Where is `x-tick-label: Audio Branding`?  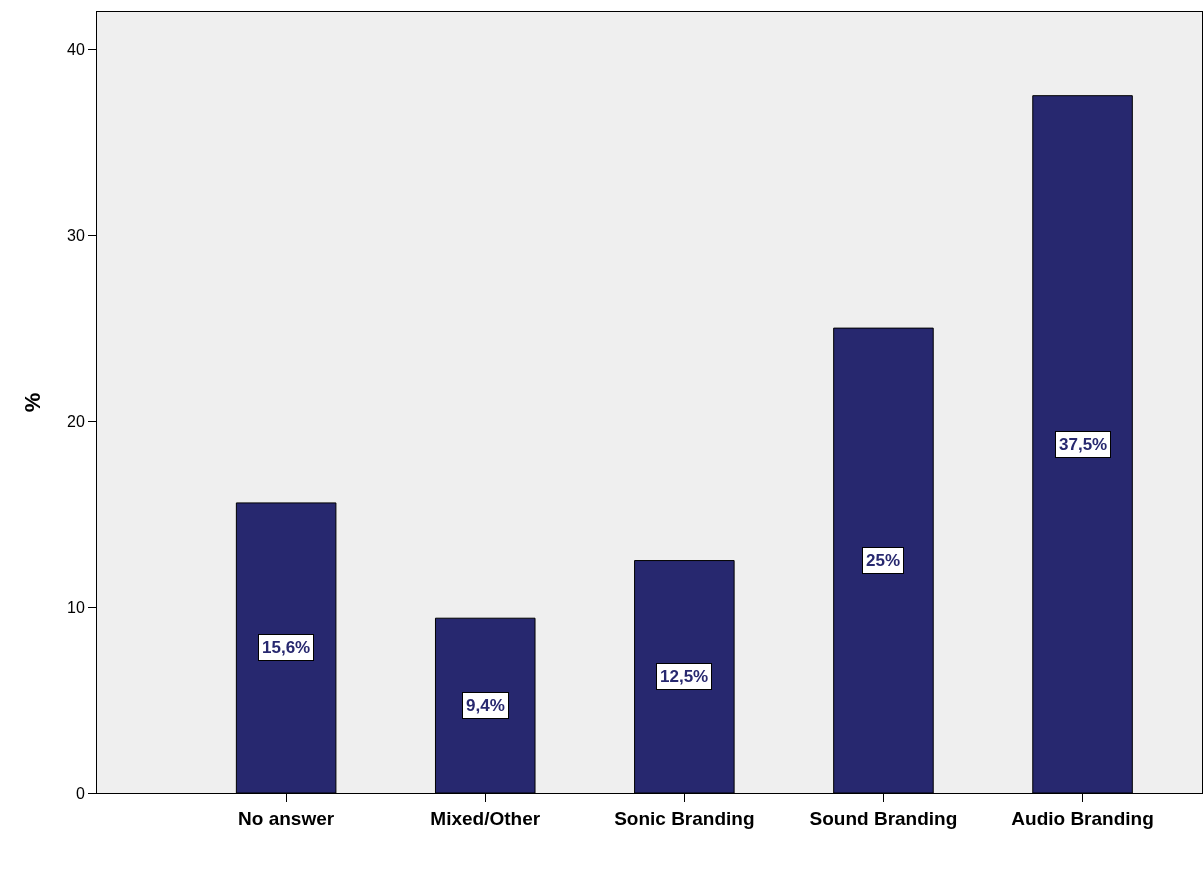
x-tick-label: Audio Branding is located at coordinates (1082, 818).